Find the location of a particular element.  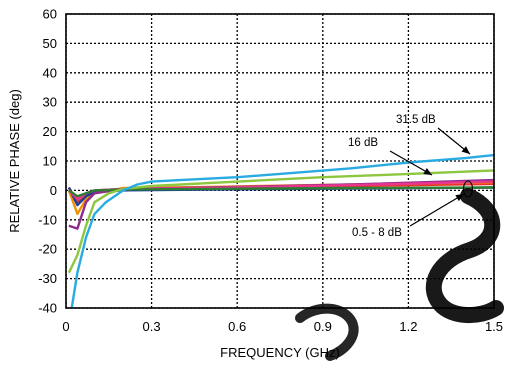

y-tick-label: 40 is located at coordinates (50, 72).